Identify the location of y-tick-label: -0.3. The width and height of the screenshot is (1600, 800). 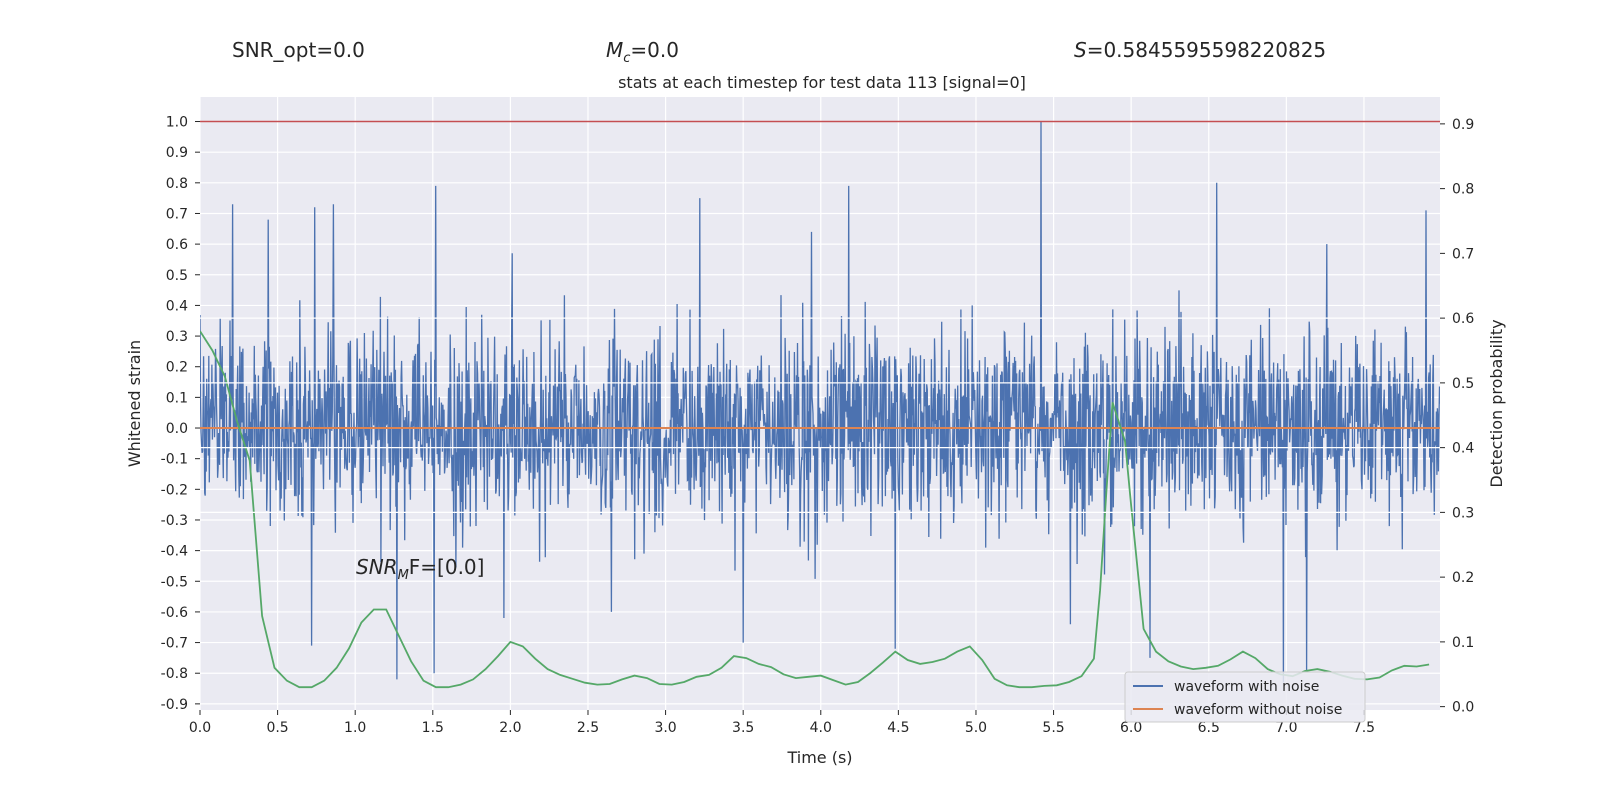
(174, 521).